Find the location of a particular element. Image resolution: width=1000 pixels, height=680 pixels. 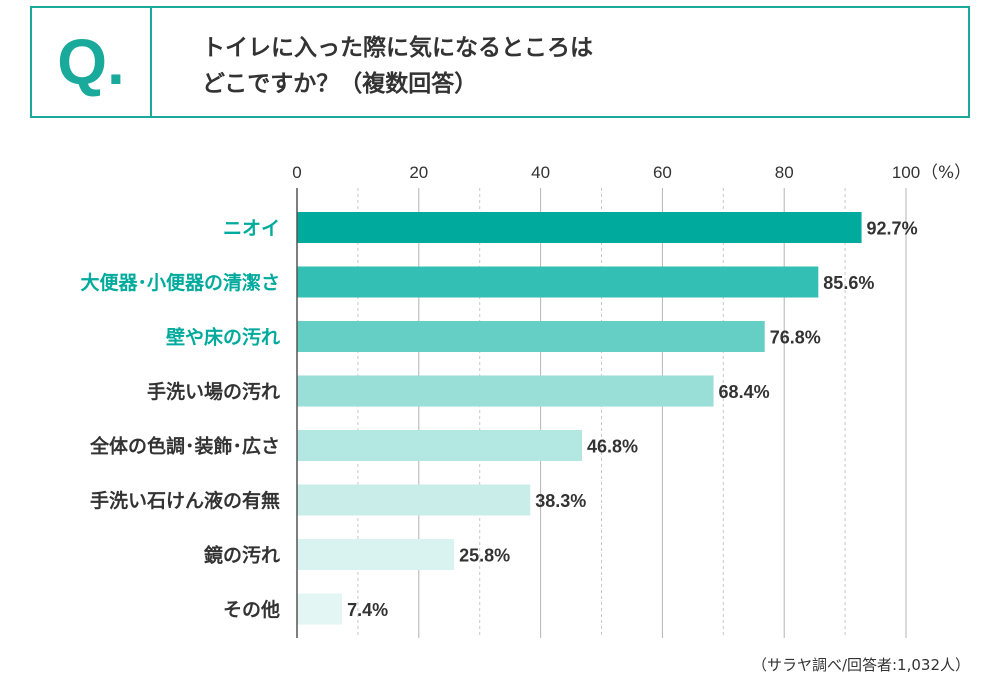

category-label: その他 is located at coordinates (251, 609).